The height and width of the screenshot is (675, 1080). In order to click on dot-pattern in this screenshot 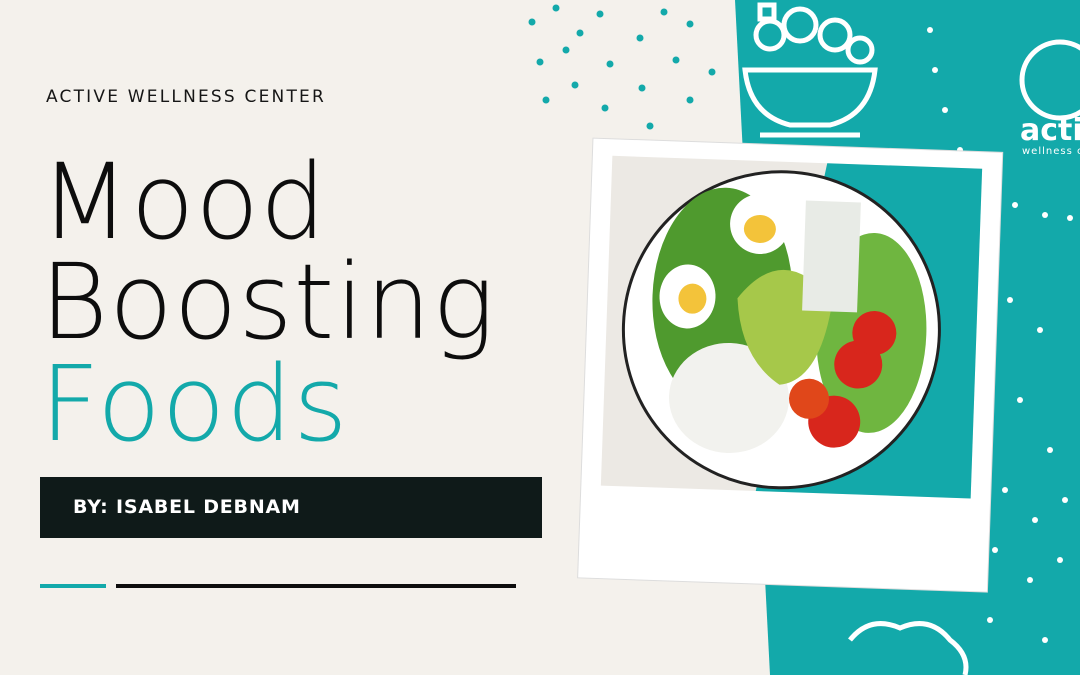, I will do `click(622, 67)`.